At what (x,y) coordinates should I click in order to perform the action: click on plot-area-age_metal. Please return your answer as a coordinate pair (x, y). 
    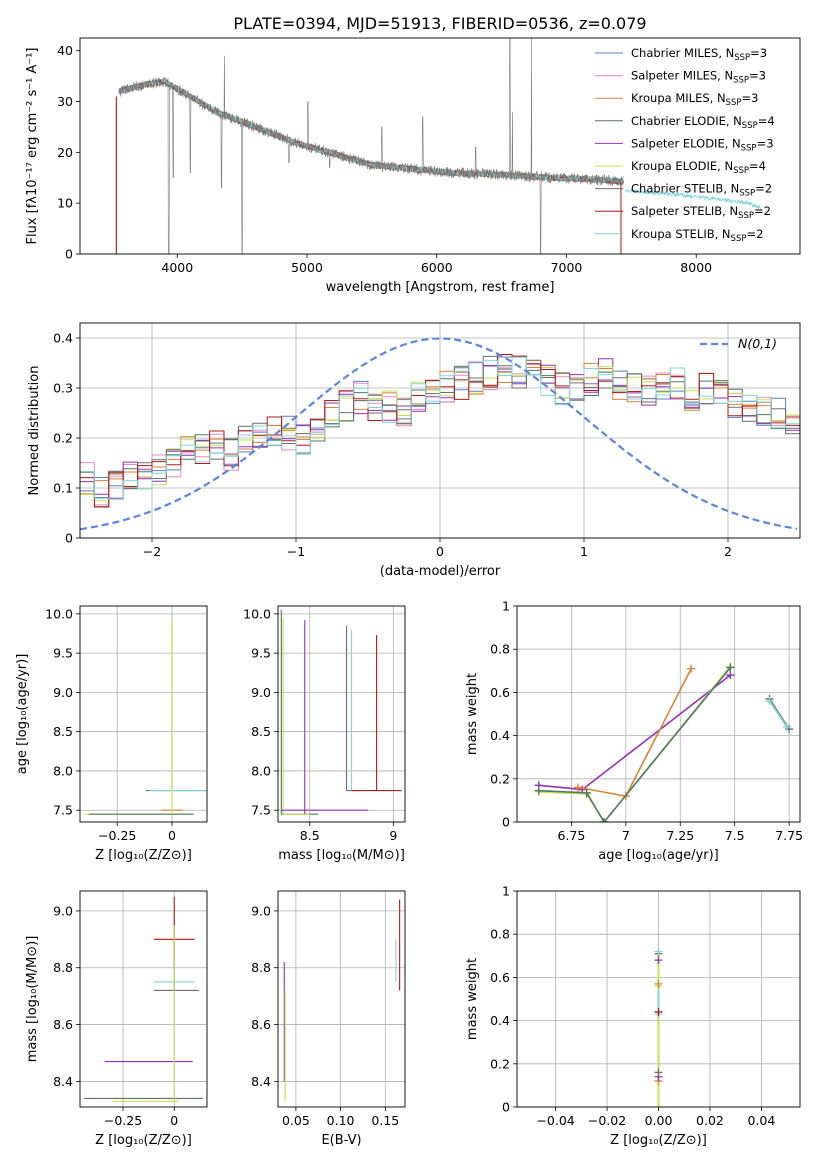
    Looking at the image, I should click on (145, 712).